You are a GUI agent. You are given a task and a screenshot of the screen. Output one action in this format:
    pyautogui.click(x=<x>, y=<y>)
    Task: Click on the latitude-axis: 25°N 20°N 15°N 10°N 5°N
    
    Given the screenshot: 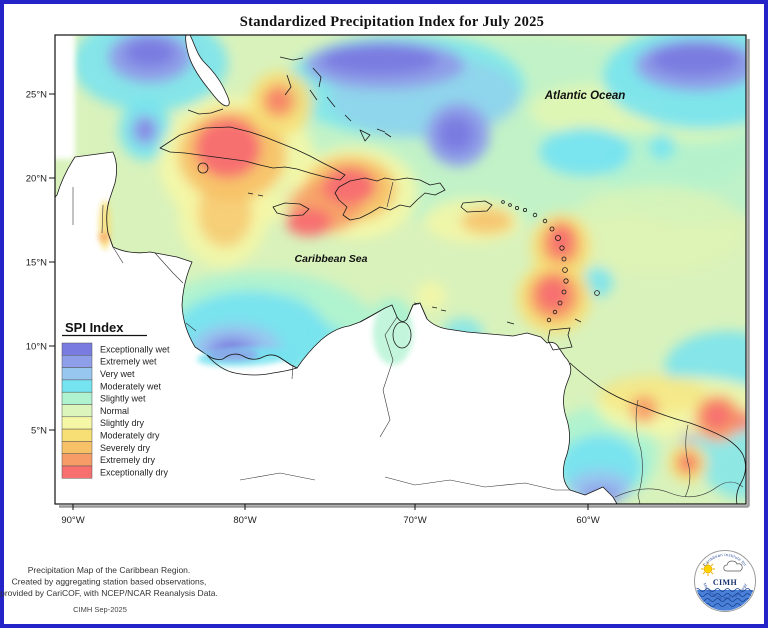 What is the action you would take?
    pyautogui.click(x=40, y=263)
    